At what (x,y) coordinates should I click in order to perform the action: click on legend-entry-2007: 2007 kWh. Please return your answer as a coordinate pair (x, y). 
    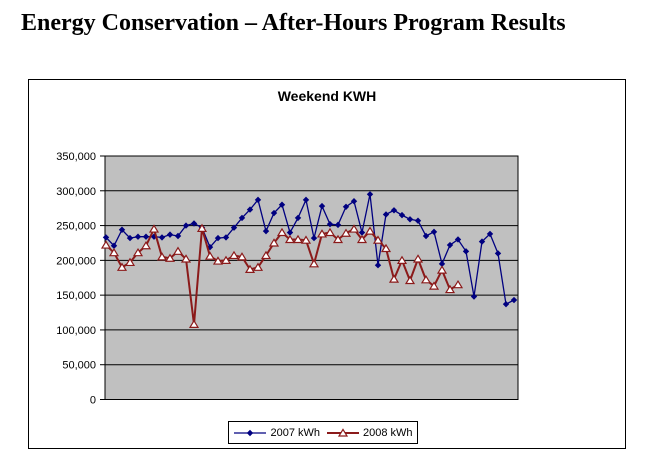
    Looking at the image, I should click on (276, 433).